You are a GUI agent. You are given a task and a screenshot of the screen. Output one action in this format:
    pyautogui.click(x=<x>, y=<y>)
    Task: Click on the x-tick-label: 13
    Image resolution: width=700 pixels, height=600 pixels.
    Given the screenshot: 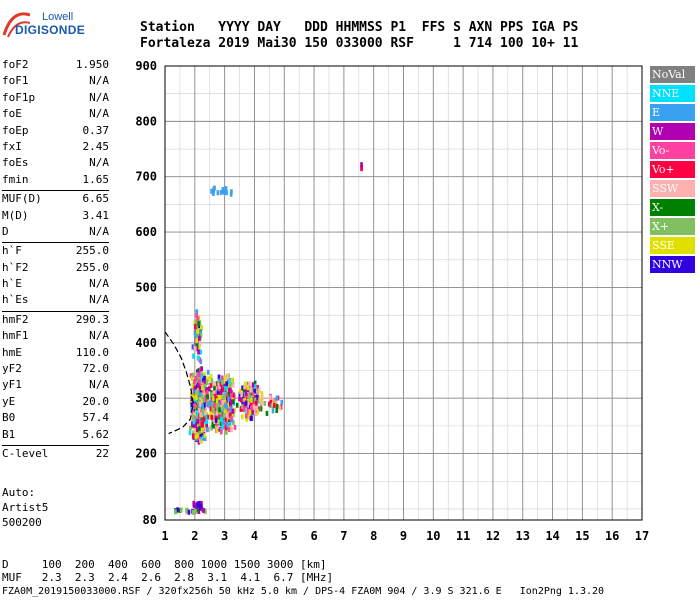 What is the action you would take?
    pyautogui.click(x=523, y=536)
    